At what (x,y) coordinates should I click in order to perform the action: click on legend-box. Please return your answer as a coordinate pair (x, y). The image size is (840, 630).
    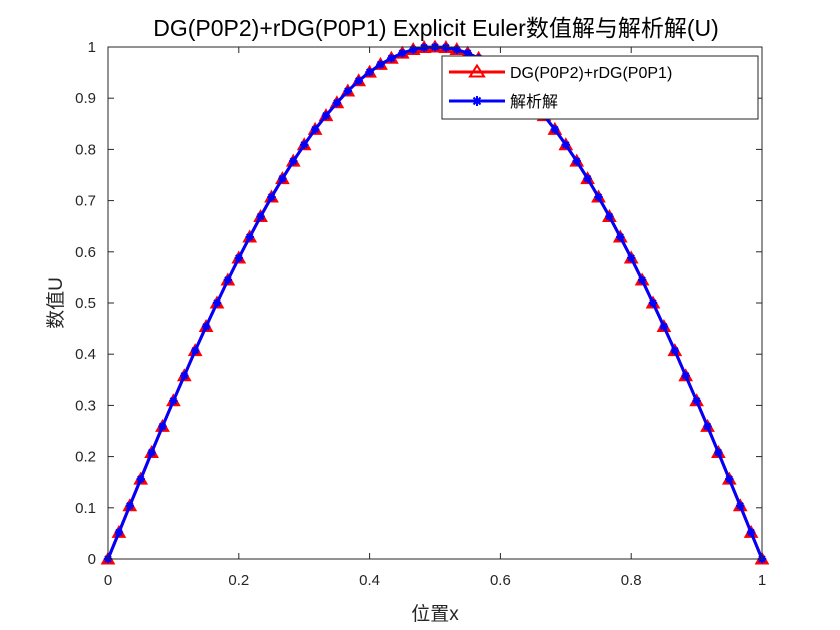
    Looking at the image, I should click on (600, 87).